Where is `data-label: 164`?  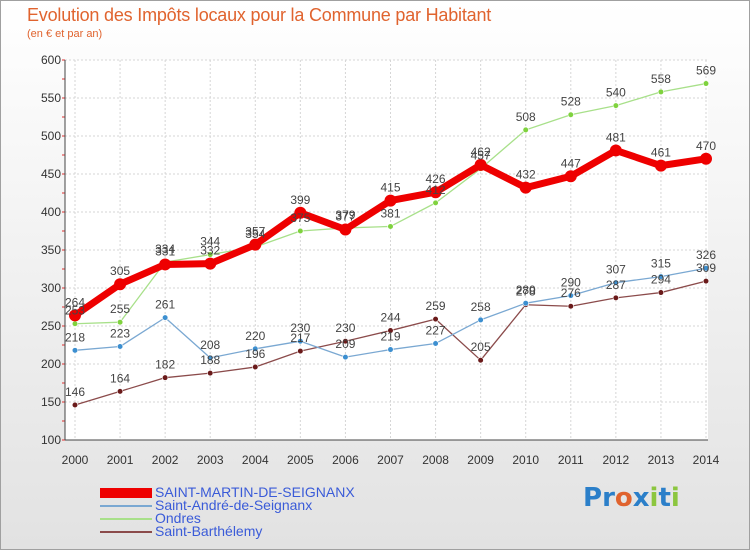 data-label: 164 is located at coordinates (120, 378).